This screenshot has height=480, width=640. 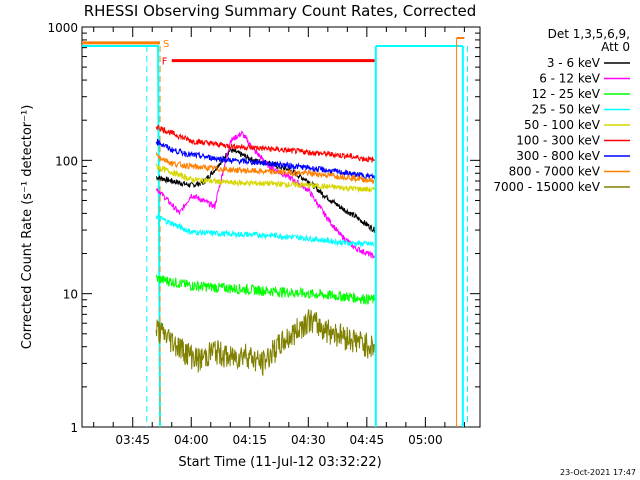 What do you see at coordinates (191, 440) in the screenshot?
I see `x-tick-label: 04:00` at bounding box center [191, 440].